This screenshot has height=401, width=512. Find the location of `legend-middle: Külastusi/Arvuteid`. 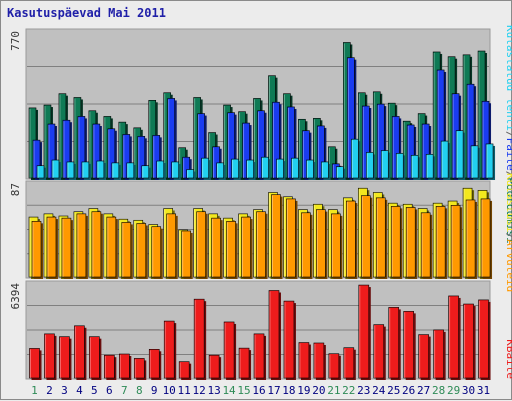

legend-middle: Külastusi/Arvuteid is located at coordinates (508, 232).